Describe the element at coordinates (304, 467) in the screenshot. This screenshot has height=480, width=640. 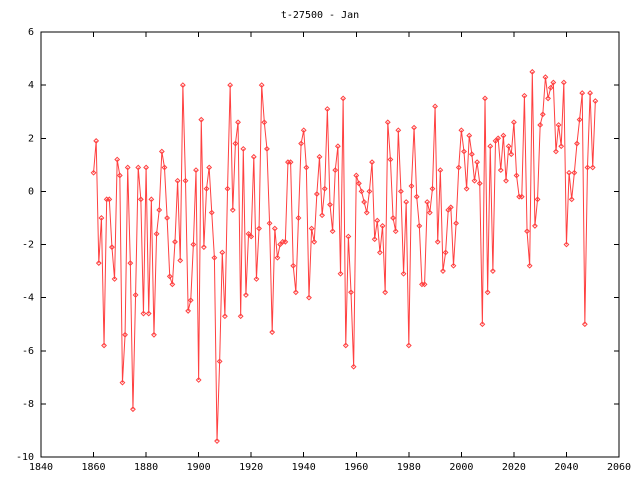
I see `x-tick-label: 1940` at that location.